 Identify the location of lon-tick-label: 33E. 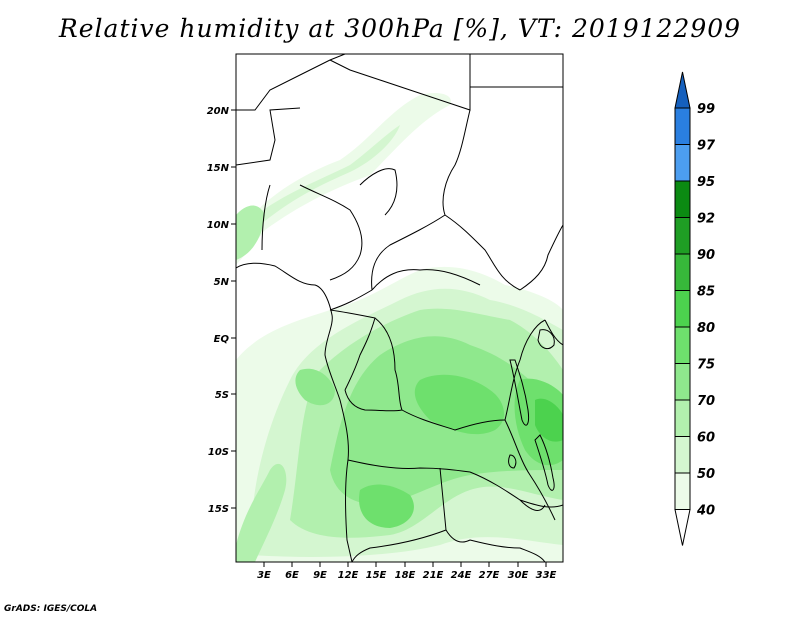
(546, 575).